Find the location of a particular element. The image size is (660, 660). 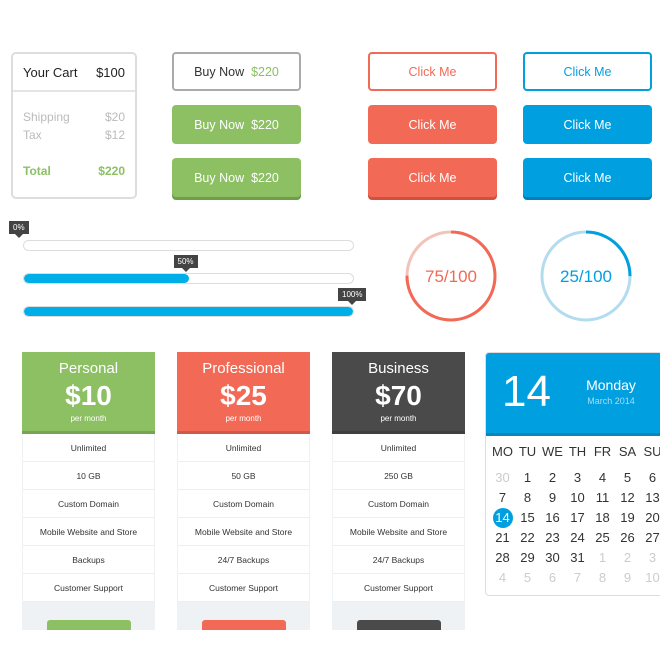

cart-header: Your Cart $100 is located at coordinates (74, 73).